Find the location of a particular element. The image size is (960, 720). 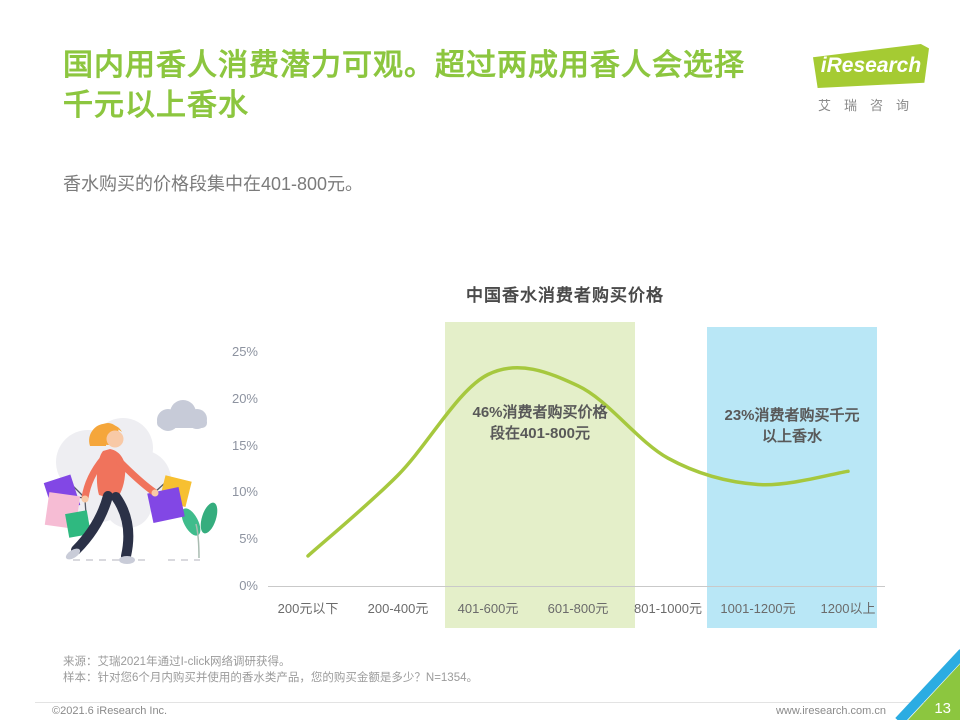

x-axis-label: 401-600元 is located at coordinates (488, 608).